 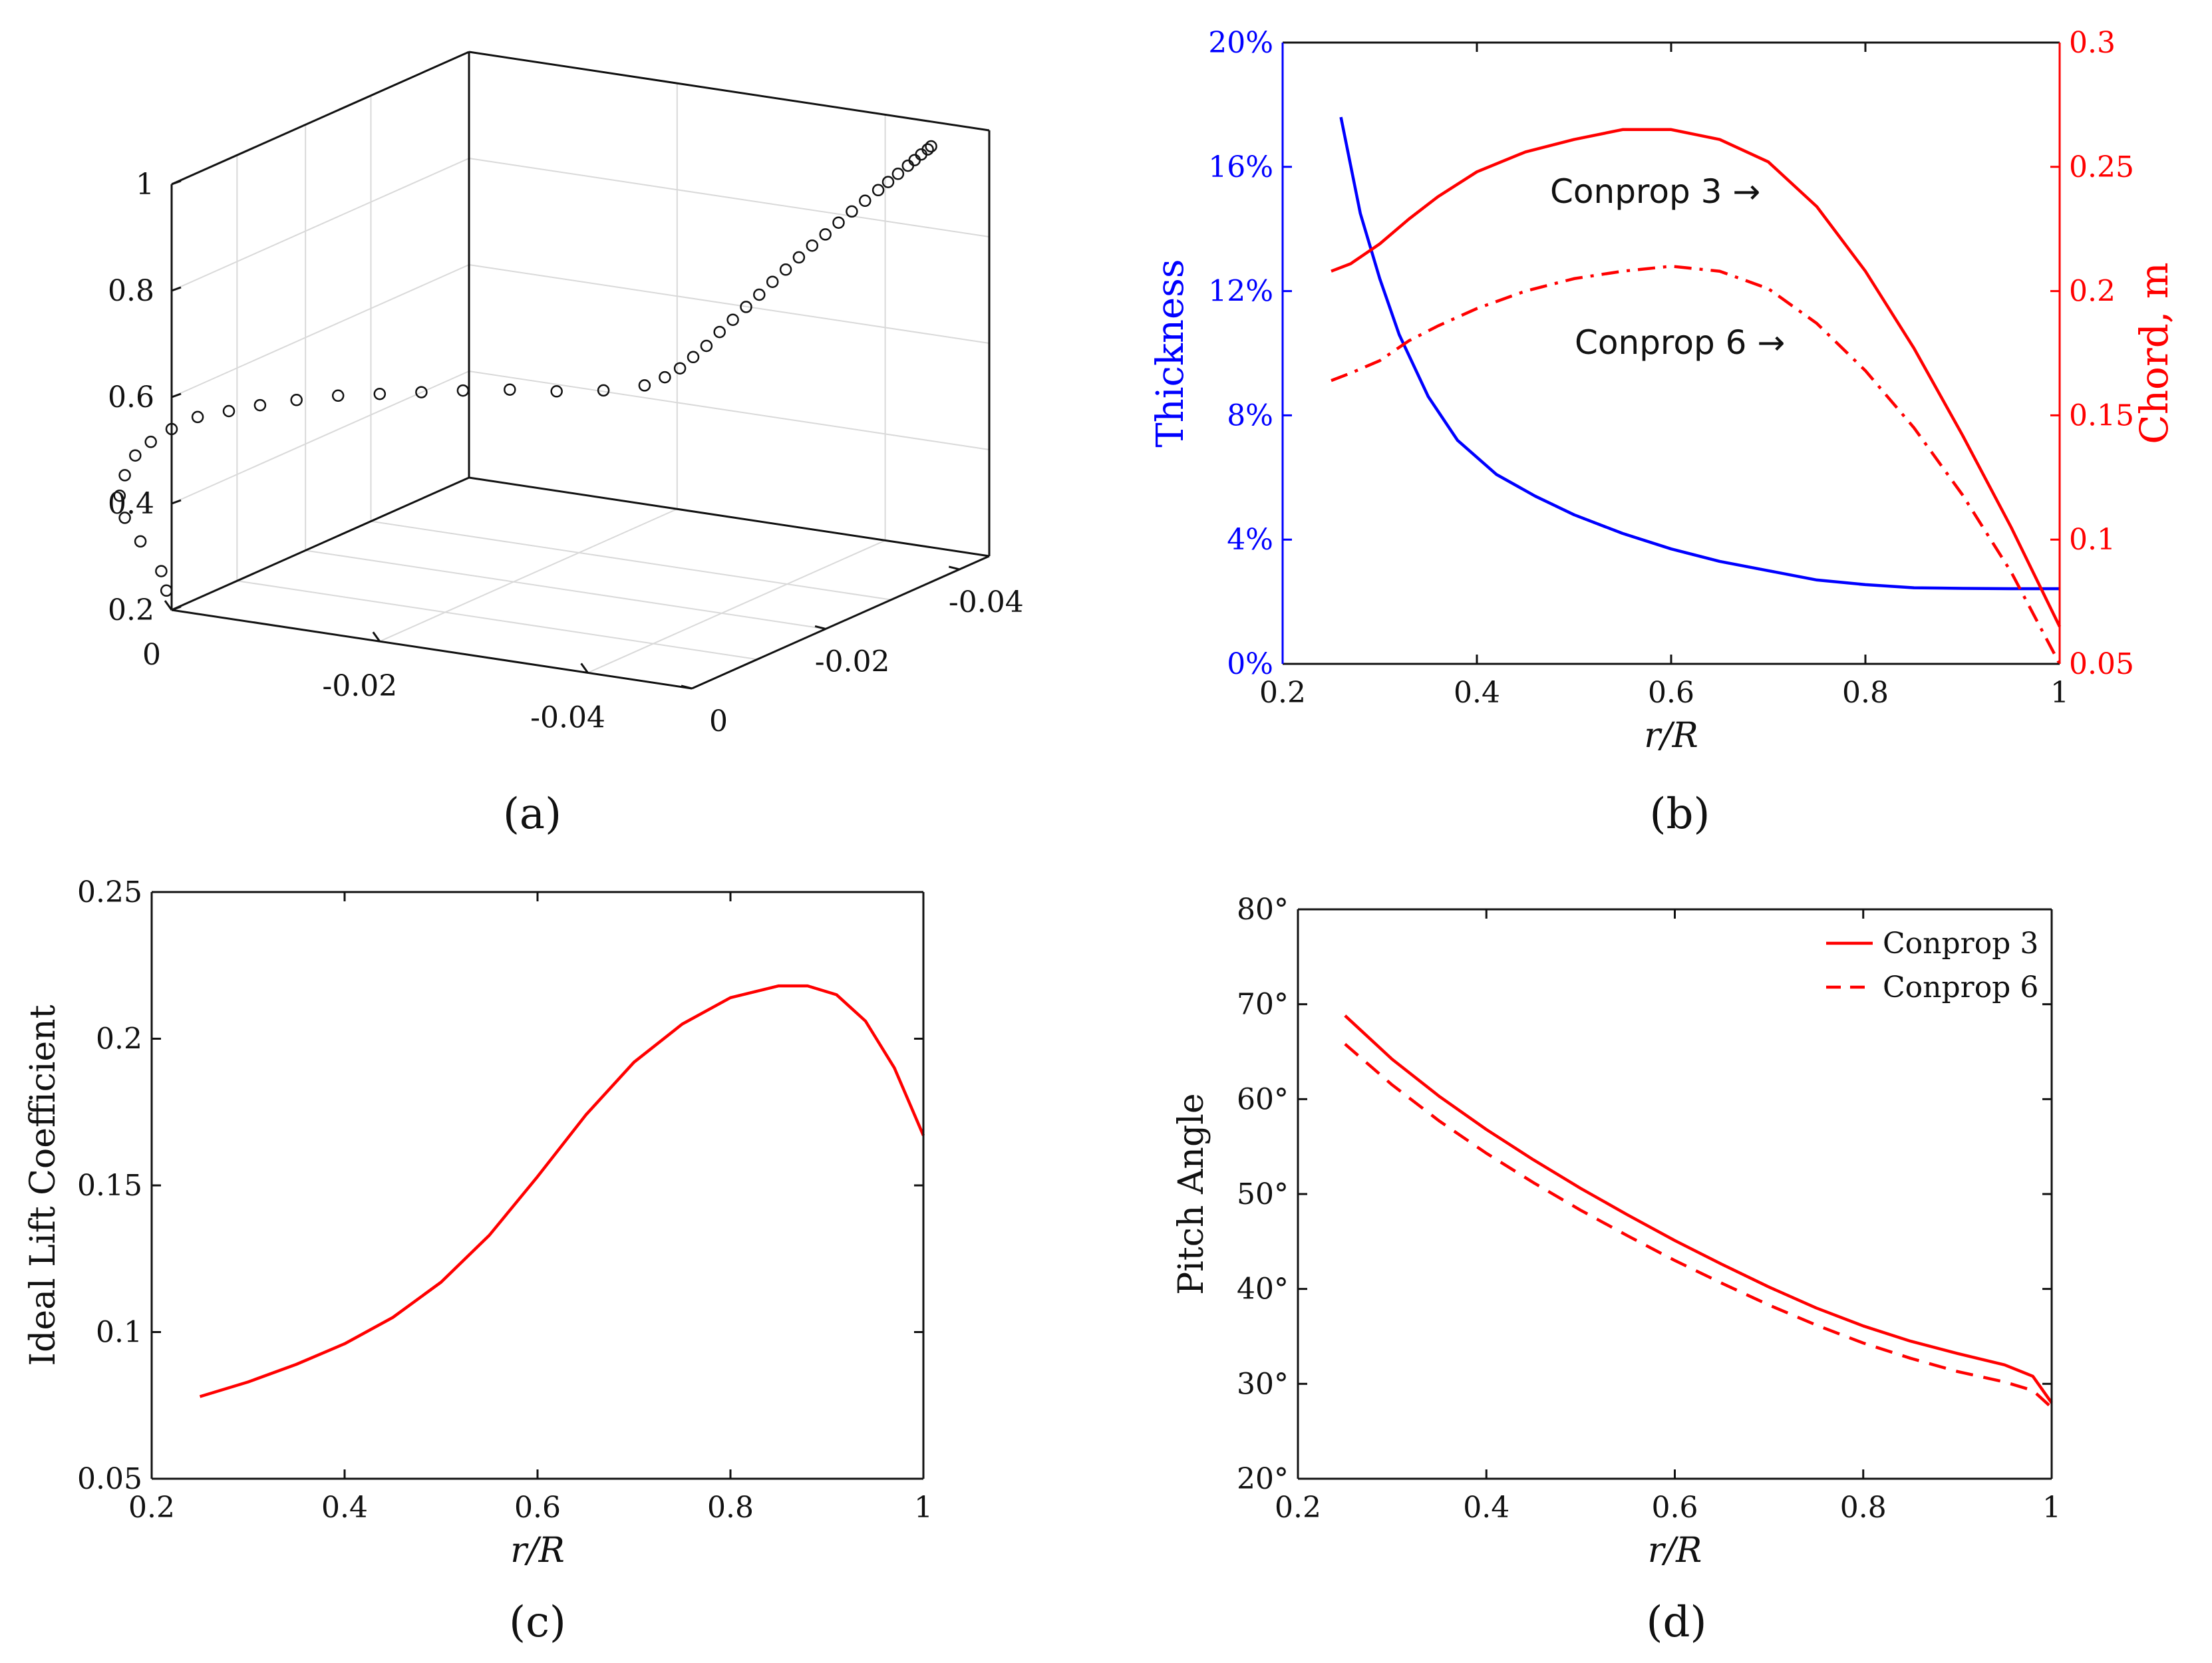 What do you see at coordinates (562, 1191) in the screenshot?
I see `series-line-ideal-lift-coefficient` at bounding box center [562, 1191].